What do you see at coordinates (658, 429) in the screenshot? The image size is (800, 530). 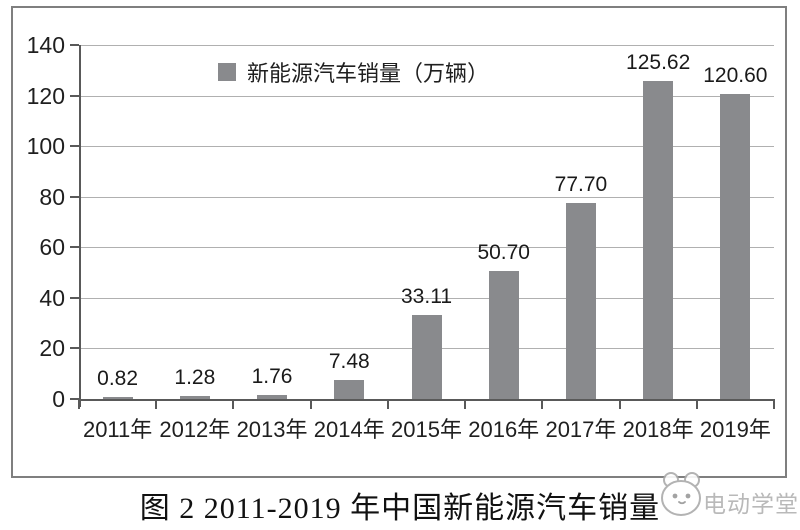 I see `x-axis-category-label: 2018年` at bounding box center [658, 429].